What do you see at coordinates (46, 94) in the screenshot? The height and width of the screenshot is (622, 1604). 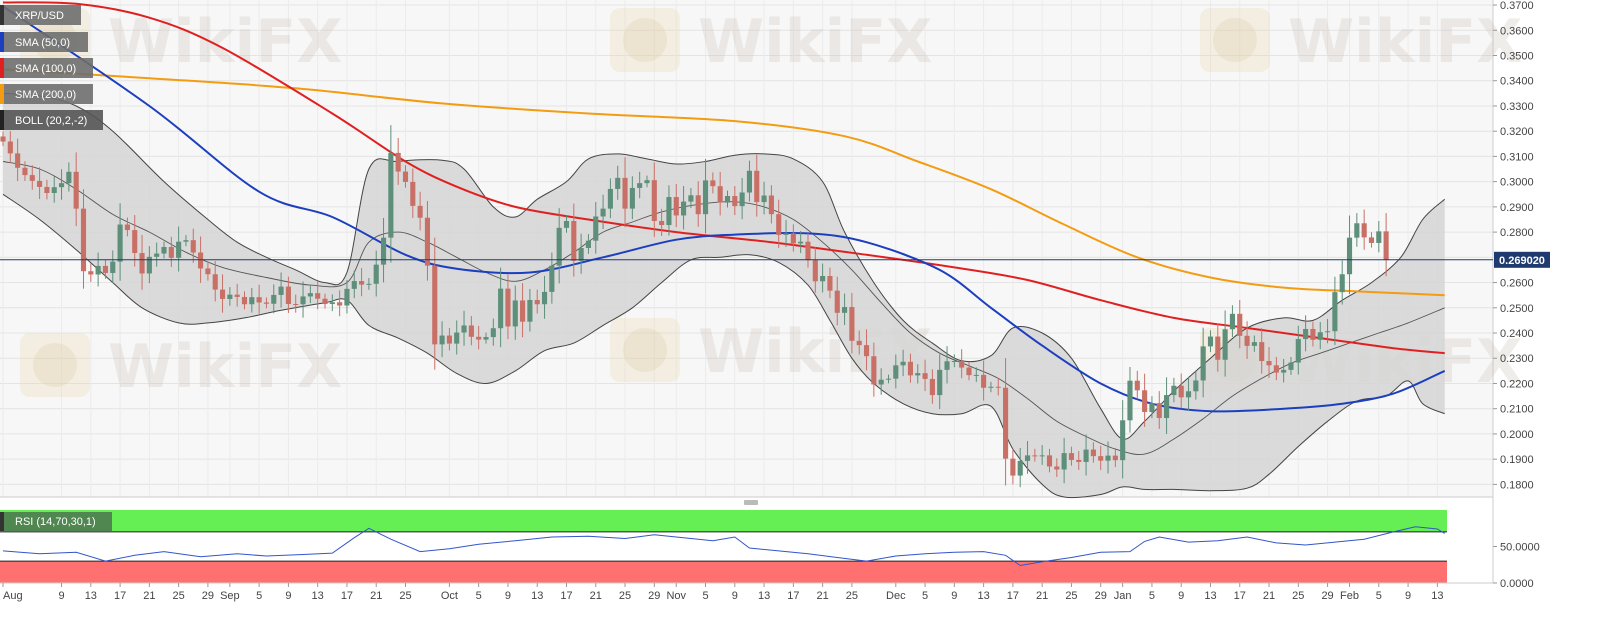 I see `legend-item-sma200: SMA (200,0)` at bounding box center [46, 94].